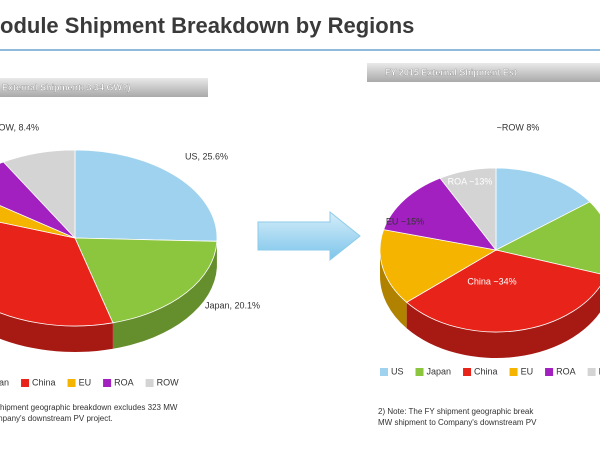 This screenshot has height=450, width=600. Describe the element at coordinates (232, 305) in the screenshot. I see `data-label: Japan, 20.1%` at that location.